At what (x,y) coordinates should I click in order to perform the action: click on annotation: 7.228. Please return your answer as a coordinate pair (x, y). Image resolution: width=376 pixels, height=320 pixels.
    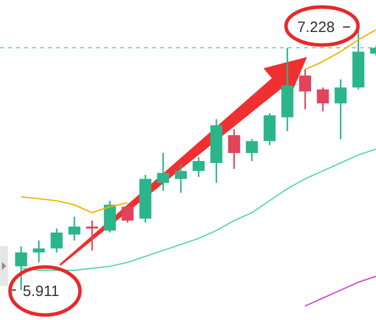
    Looking at the image, I should click on (316, 27).